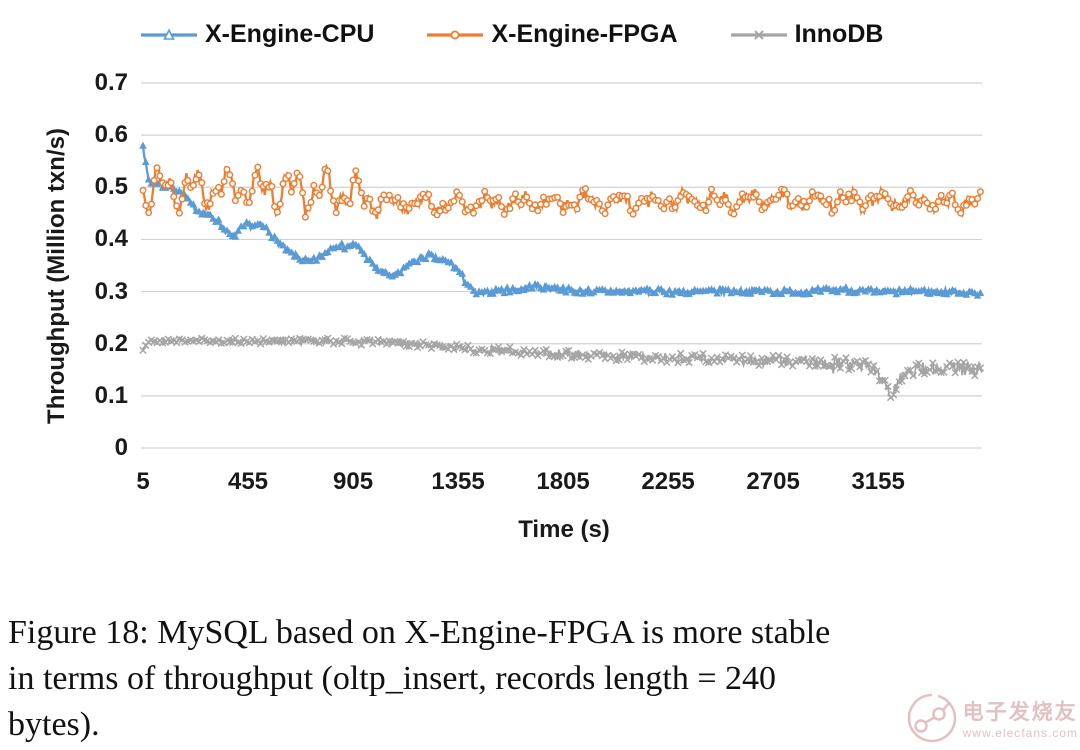 Image resolution: width=1080 pixels, height=750 pixels. I want to click on legend-triangle-marker-icon, so click(169, 33).